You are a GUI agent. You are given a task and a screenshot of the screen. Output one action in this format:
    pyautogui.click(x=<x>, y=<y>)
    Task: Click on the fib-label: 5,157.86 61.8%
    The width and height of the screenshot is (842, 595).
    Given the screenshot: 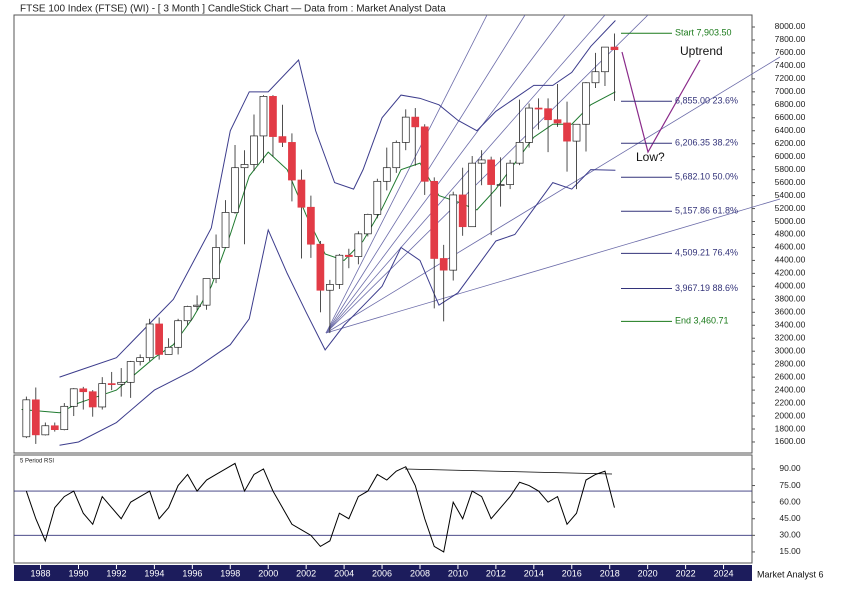 What is the action you would take?
    pyautogui.click(x=706, y=211)
    